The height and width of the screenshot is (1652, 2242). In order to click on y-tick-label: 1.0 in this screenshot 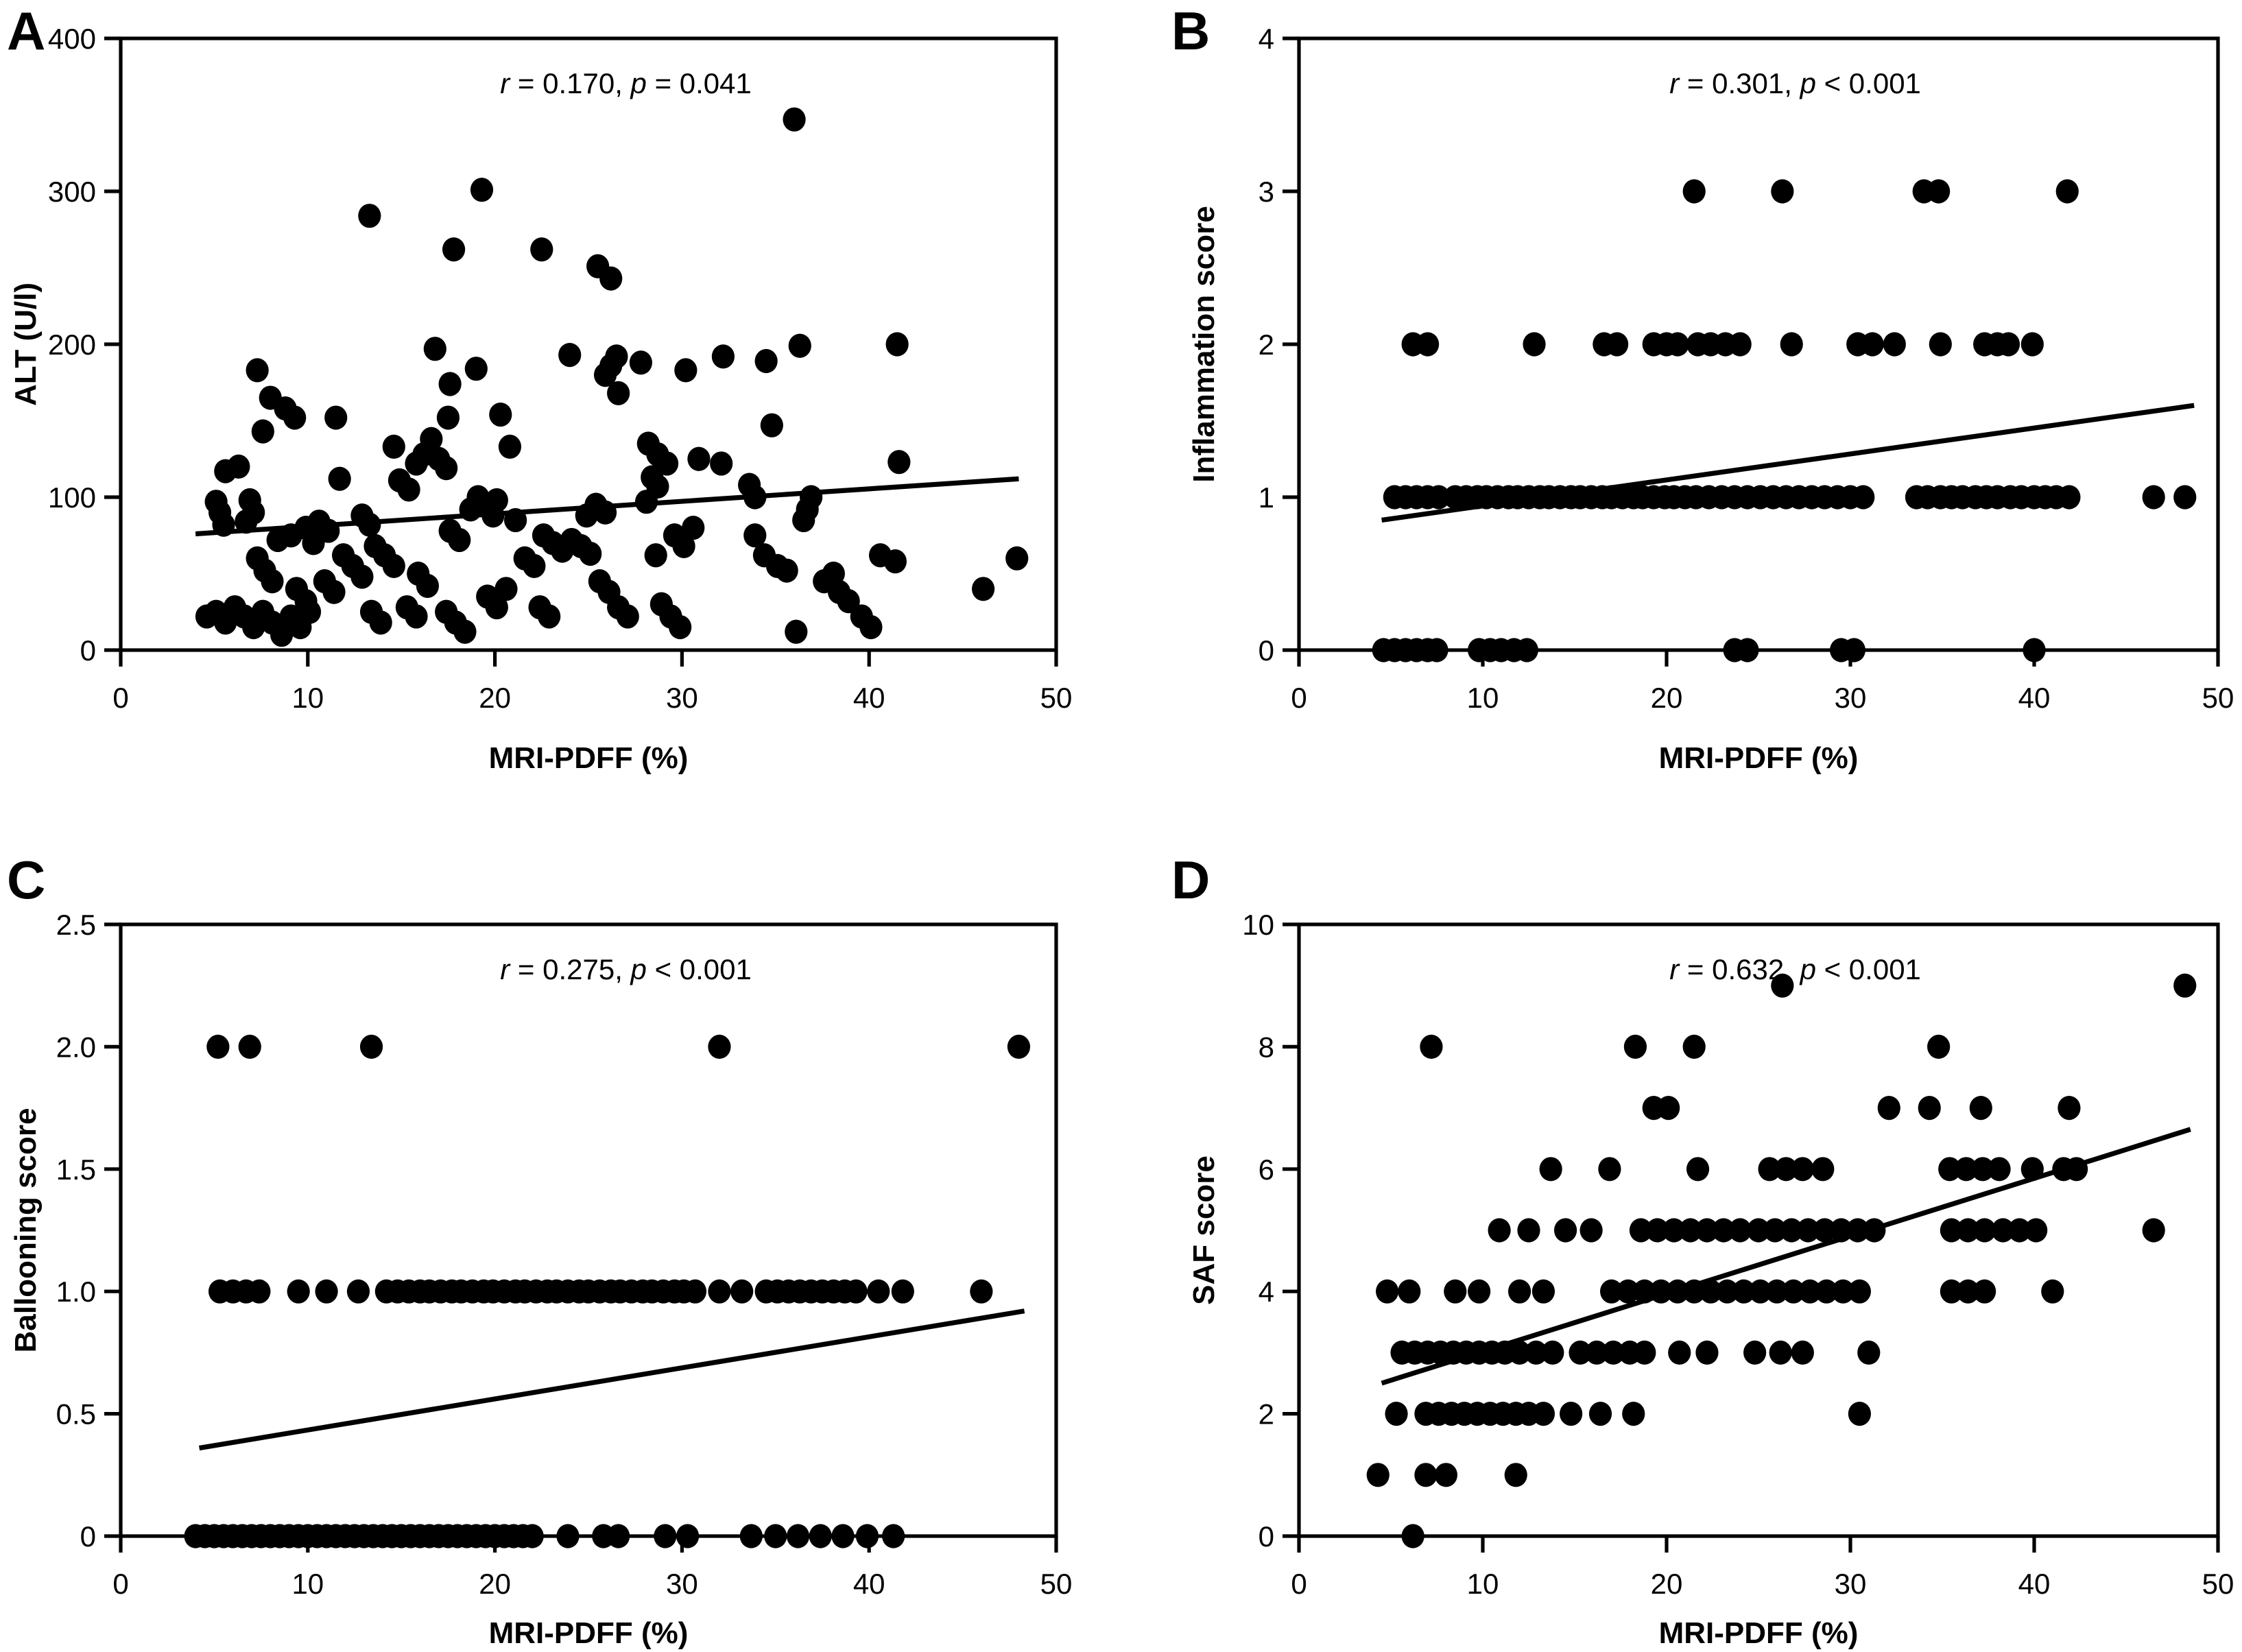, I will do `click(76, 1292)`.